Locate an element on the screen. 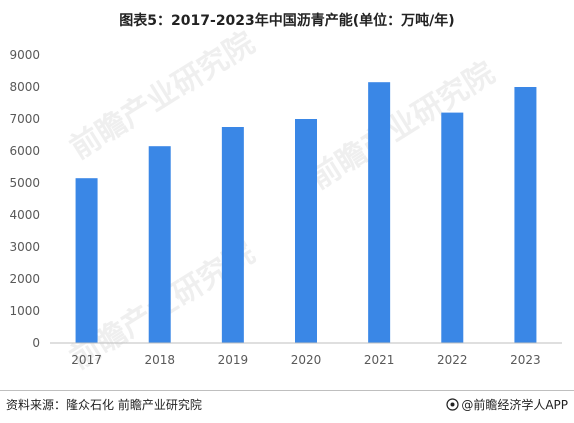 Image resolution: width=574 pixels, height=423 pixels. chart-title: 图表5：2017-2023年中国沥青产能(单位：万吨/年) is located at coordinates (287, 21).